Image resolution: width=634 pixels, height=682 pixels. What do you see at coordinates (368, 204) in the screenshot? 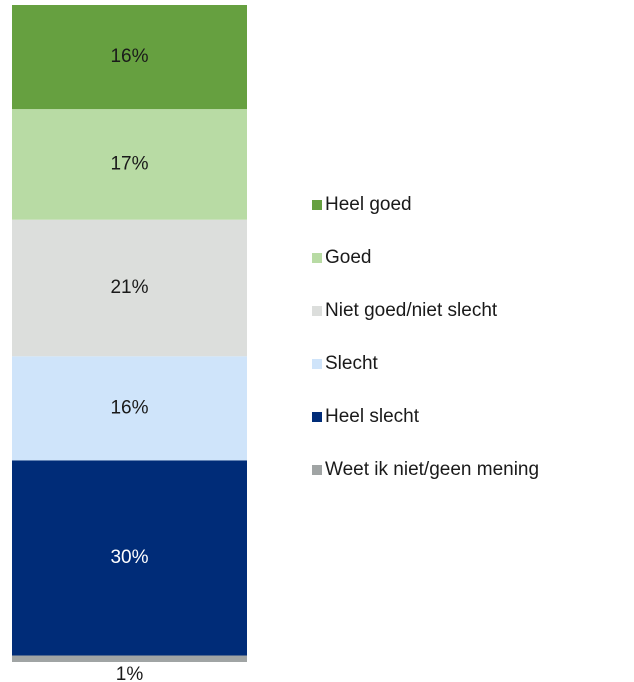
I see `legend-label: Heel goed` at bounding box center [368, 204].